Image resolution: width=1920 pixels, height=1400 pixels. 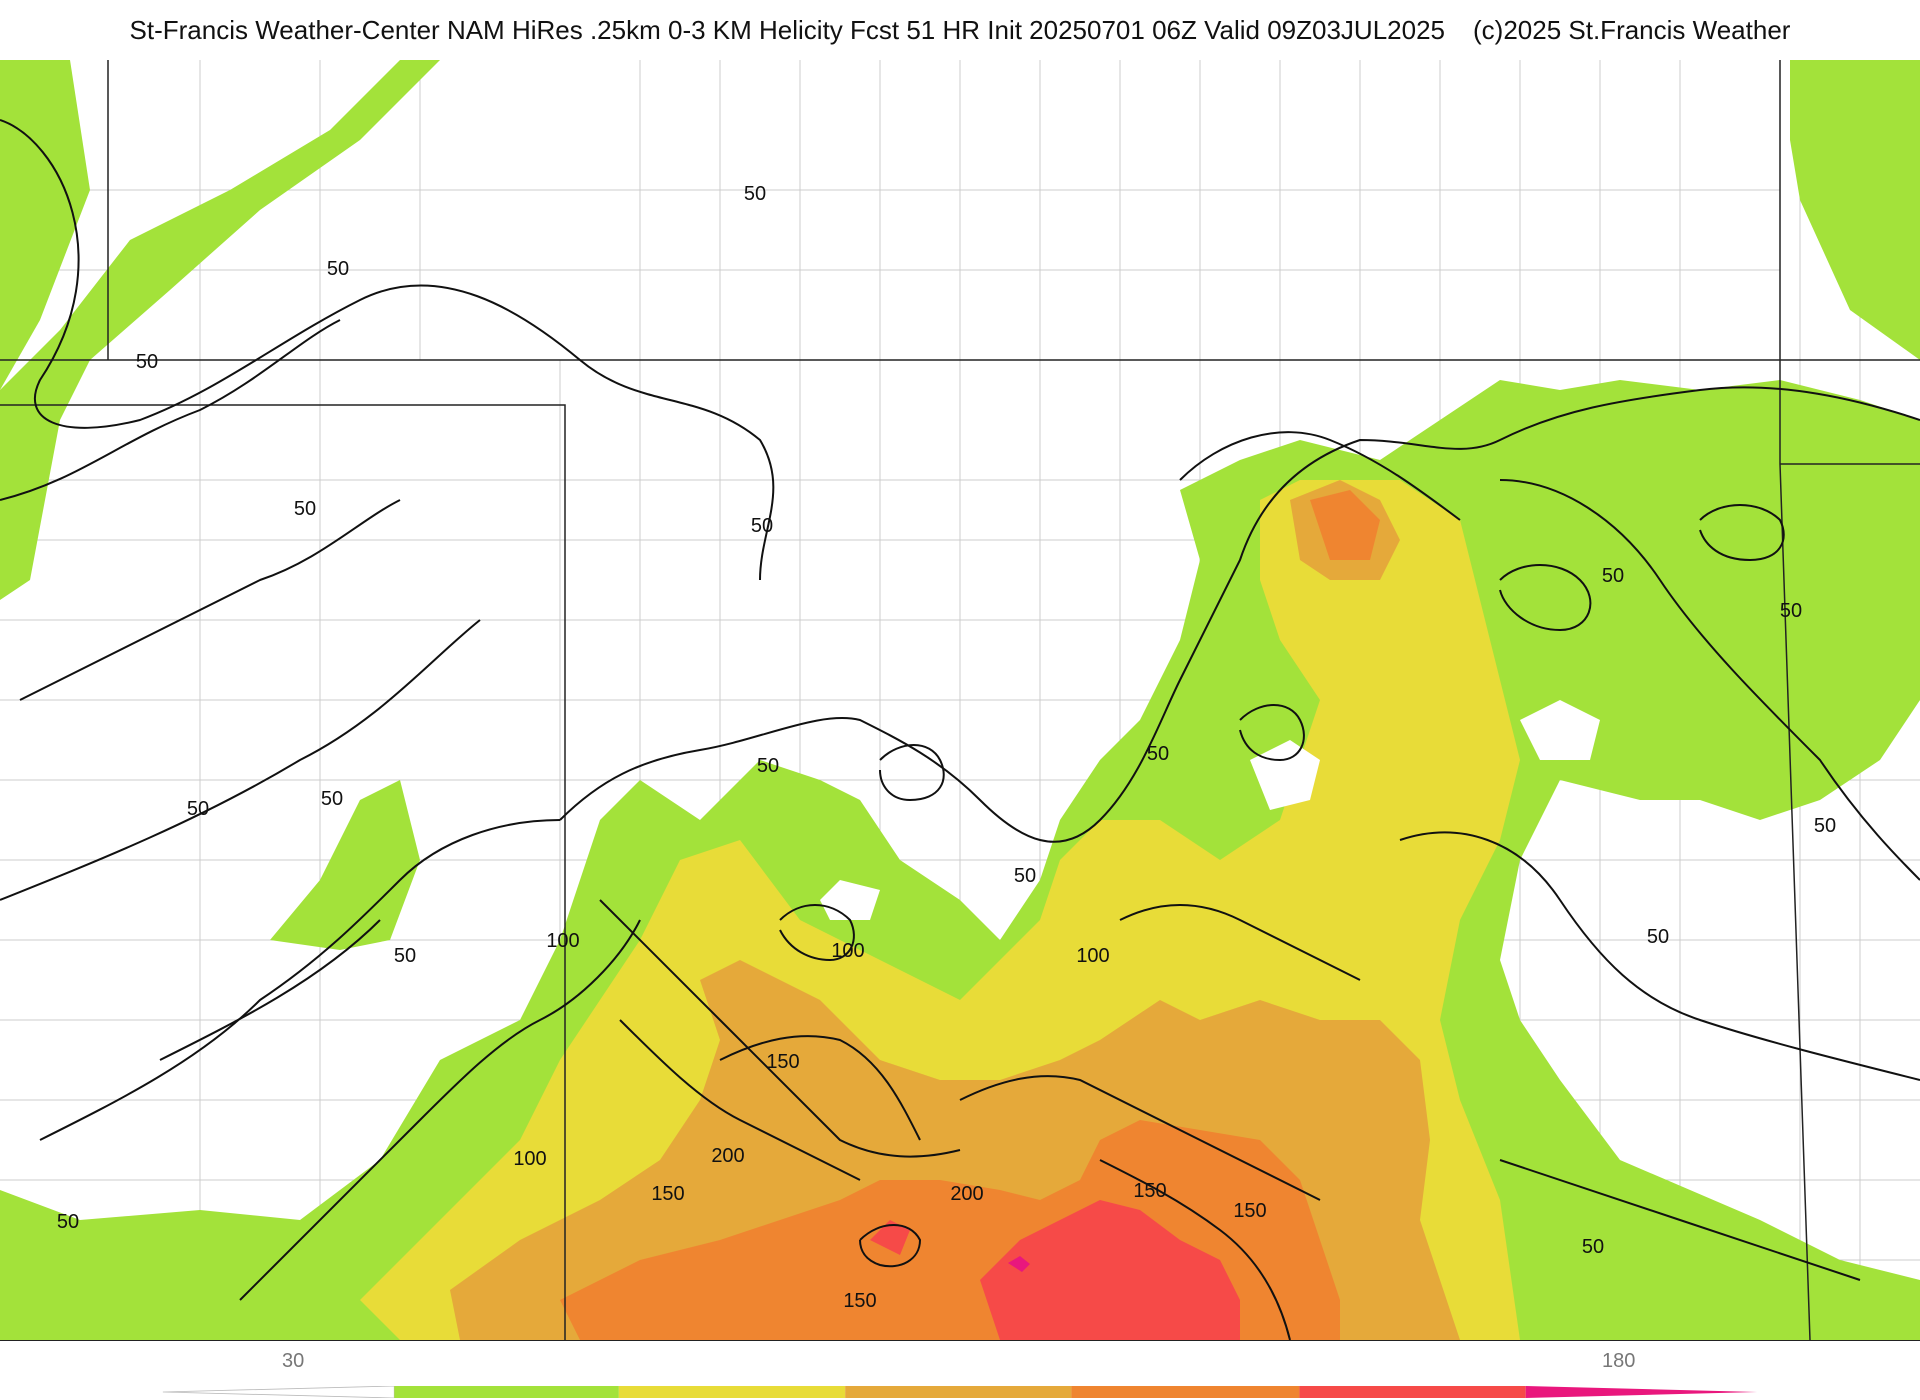 What do you see at coordinates (960, 1370) in the screenshot?
I see `color-legend: 30 180` at bounding box center [960, 1370].